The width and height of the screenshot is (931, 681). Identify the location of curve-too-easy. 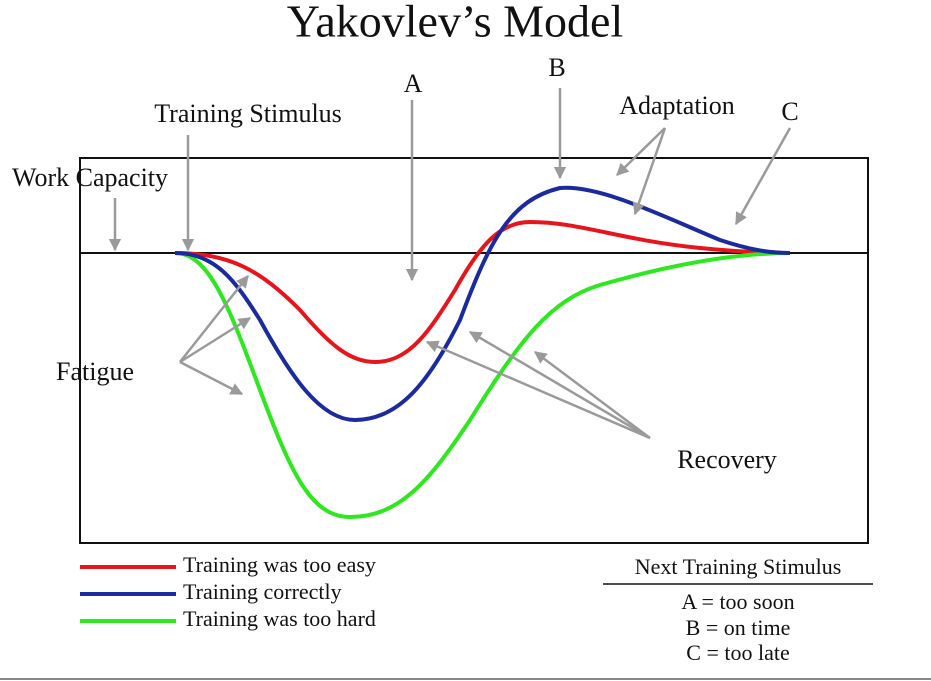
(482, 292).